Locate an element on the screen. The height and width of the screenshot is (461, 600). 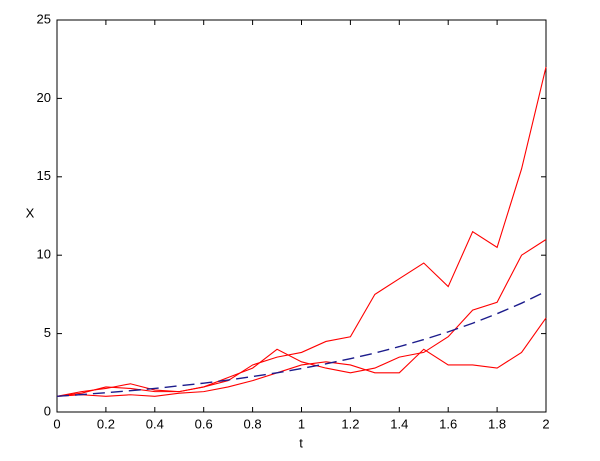
y-tick-label: 15 is located at coordinates (44, 175).